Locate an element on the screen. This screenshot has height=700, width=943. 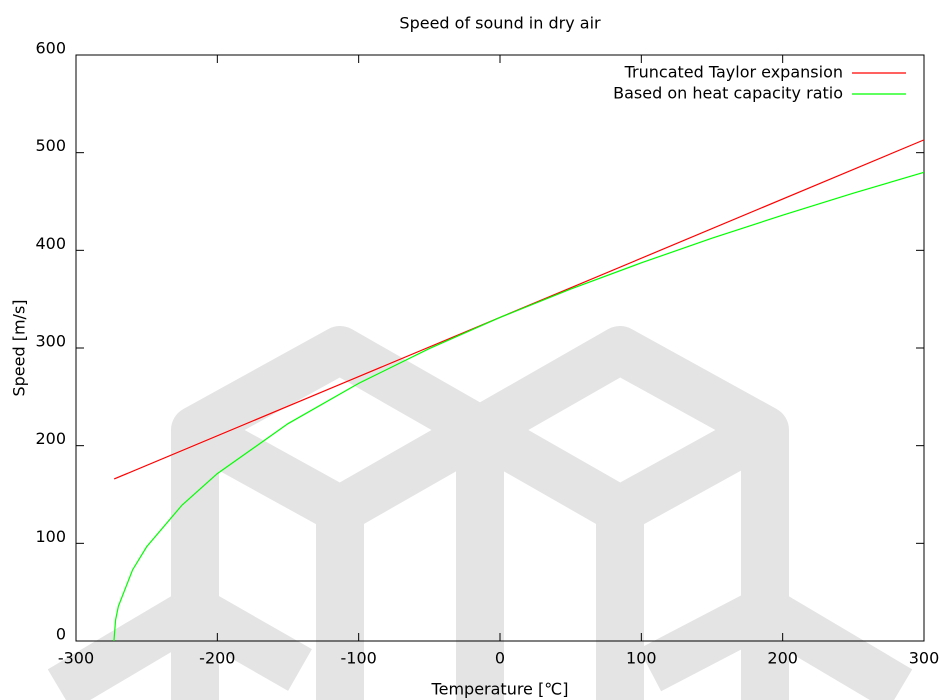
x-tick-label: -200 is located at coordinates (217, 658).